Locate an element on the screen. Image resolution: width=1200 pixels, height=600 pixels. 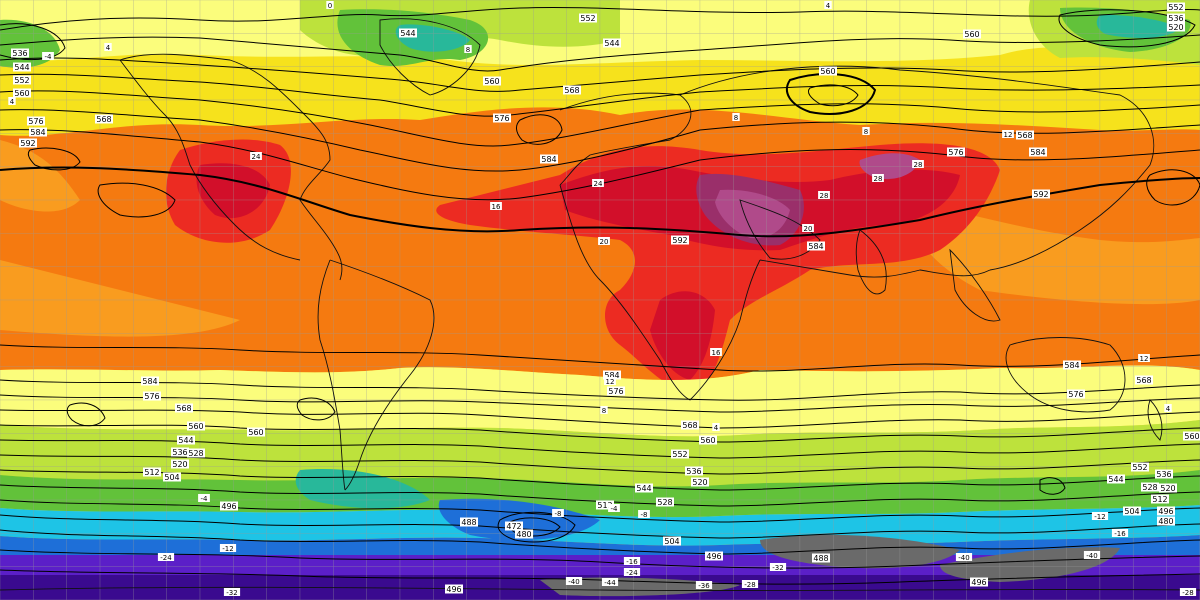
height-contour-label: 480 is located at coordinates (1166, 521).